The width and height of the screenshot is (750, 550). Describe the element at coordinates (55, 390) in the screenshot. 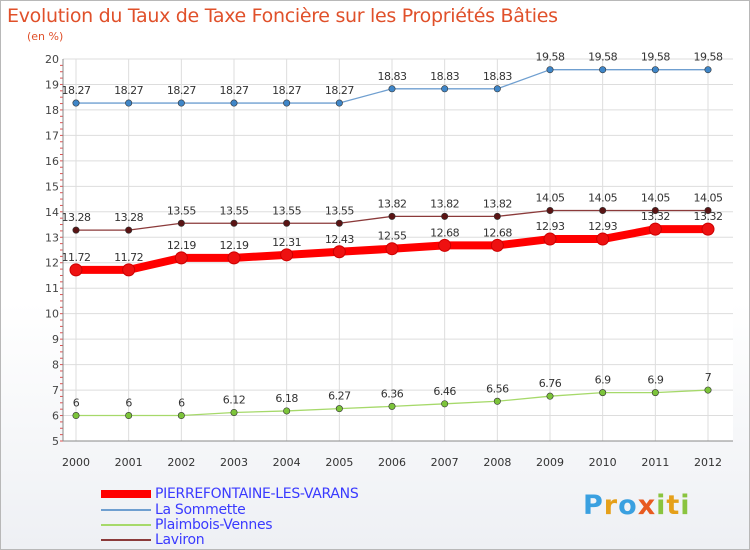

I see `y-tick-label: 7` at that location.